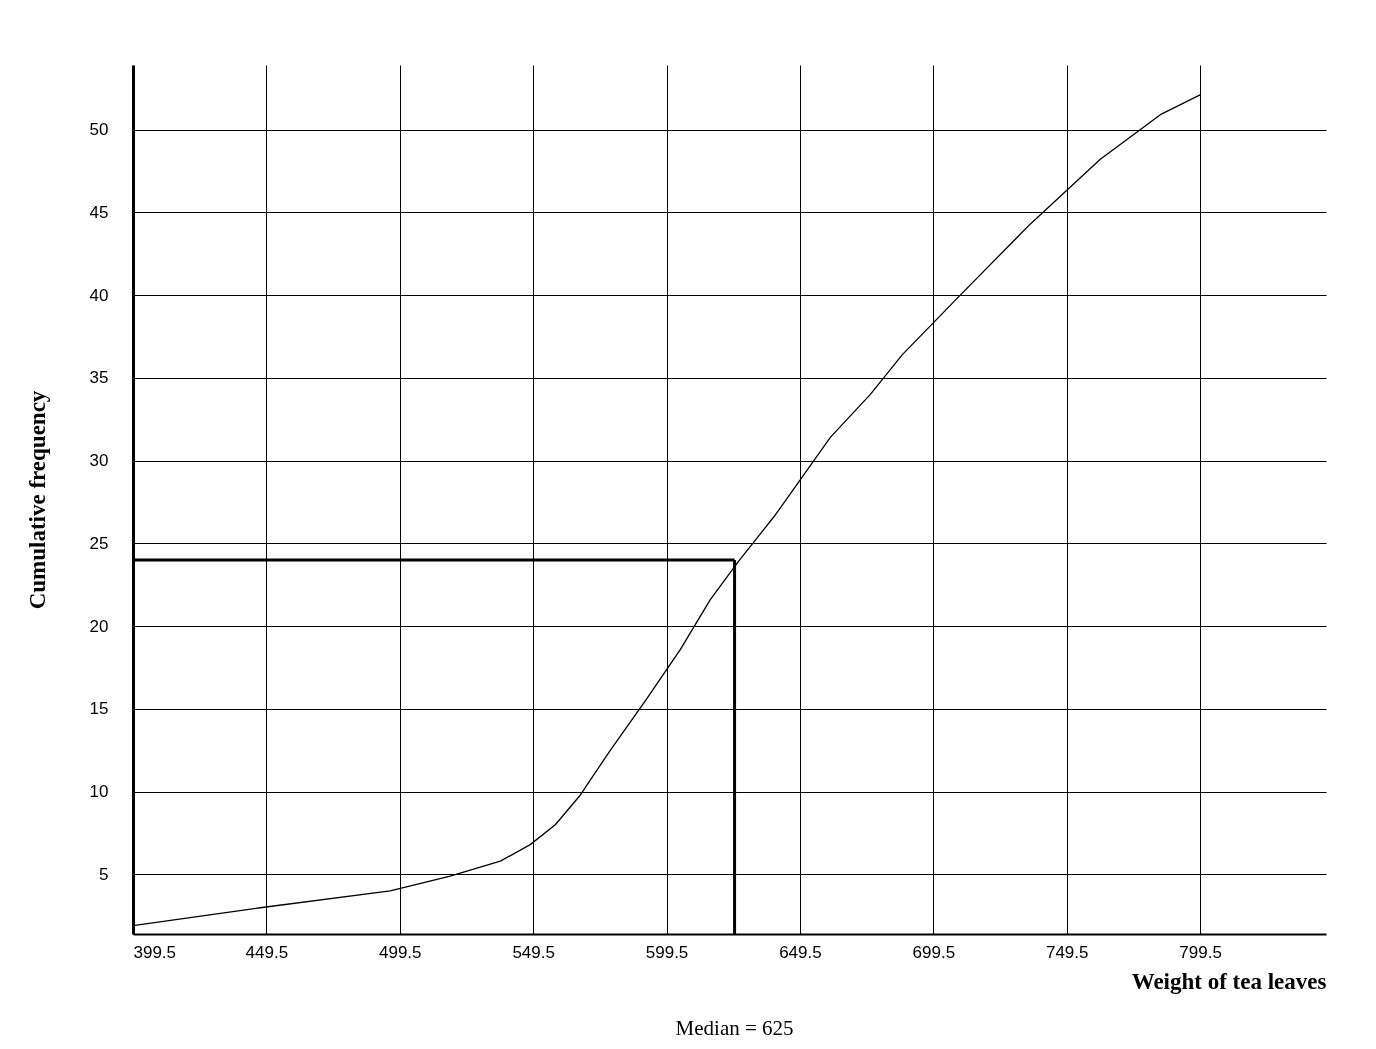  Describe the element at coordinates (267, 952) in the screenshot. I see `x-tick-label: 449.5` at that location.